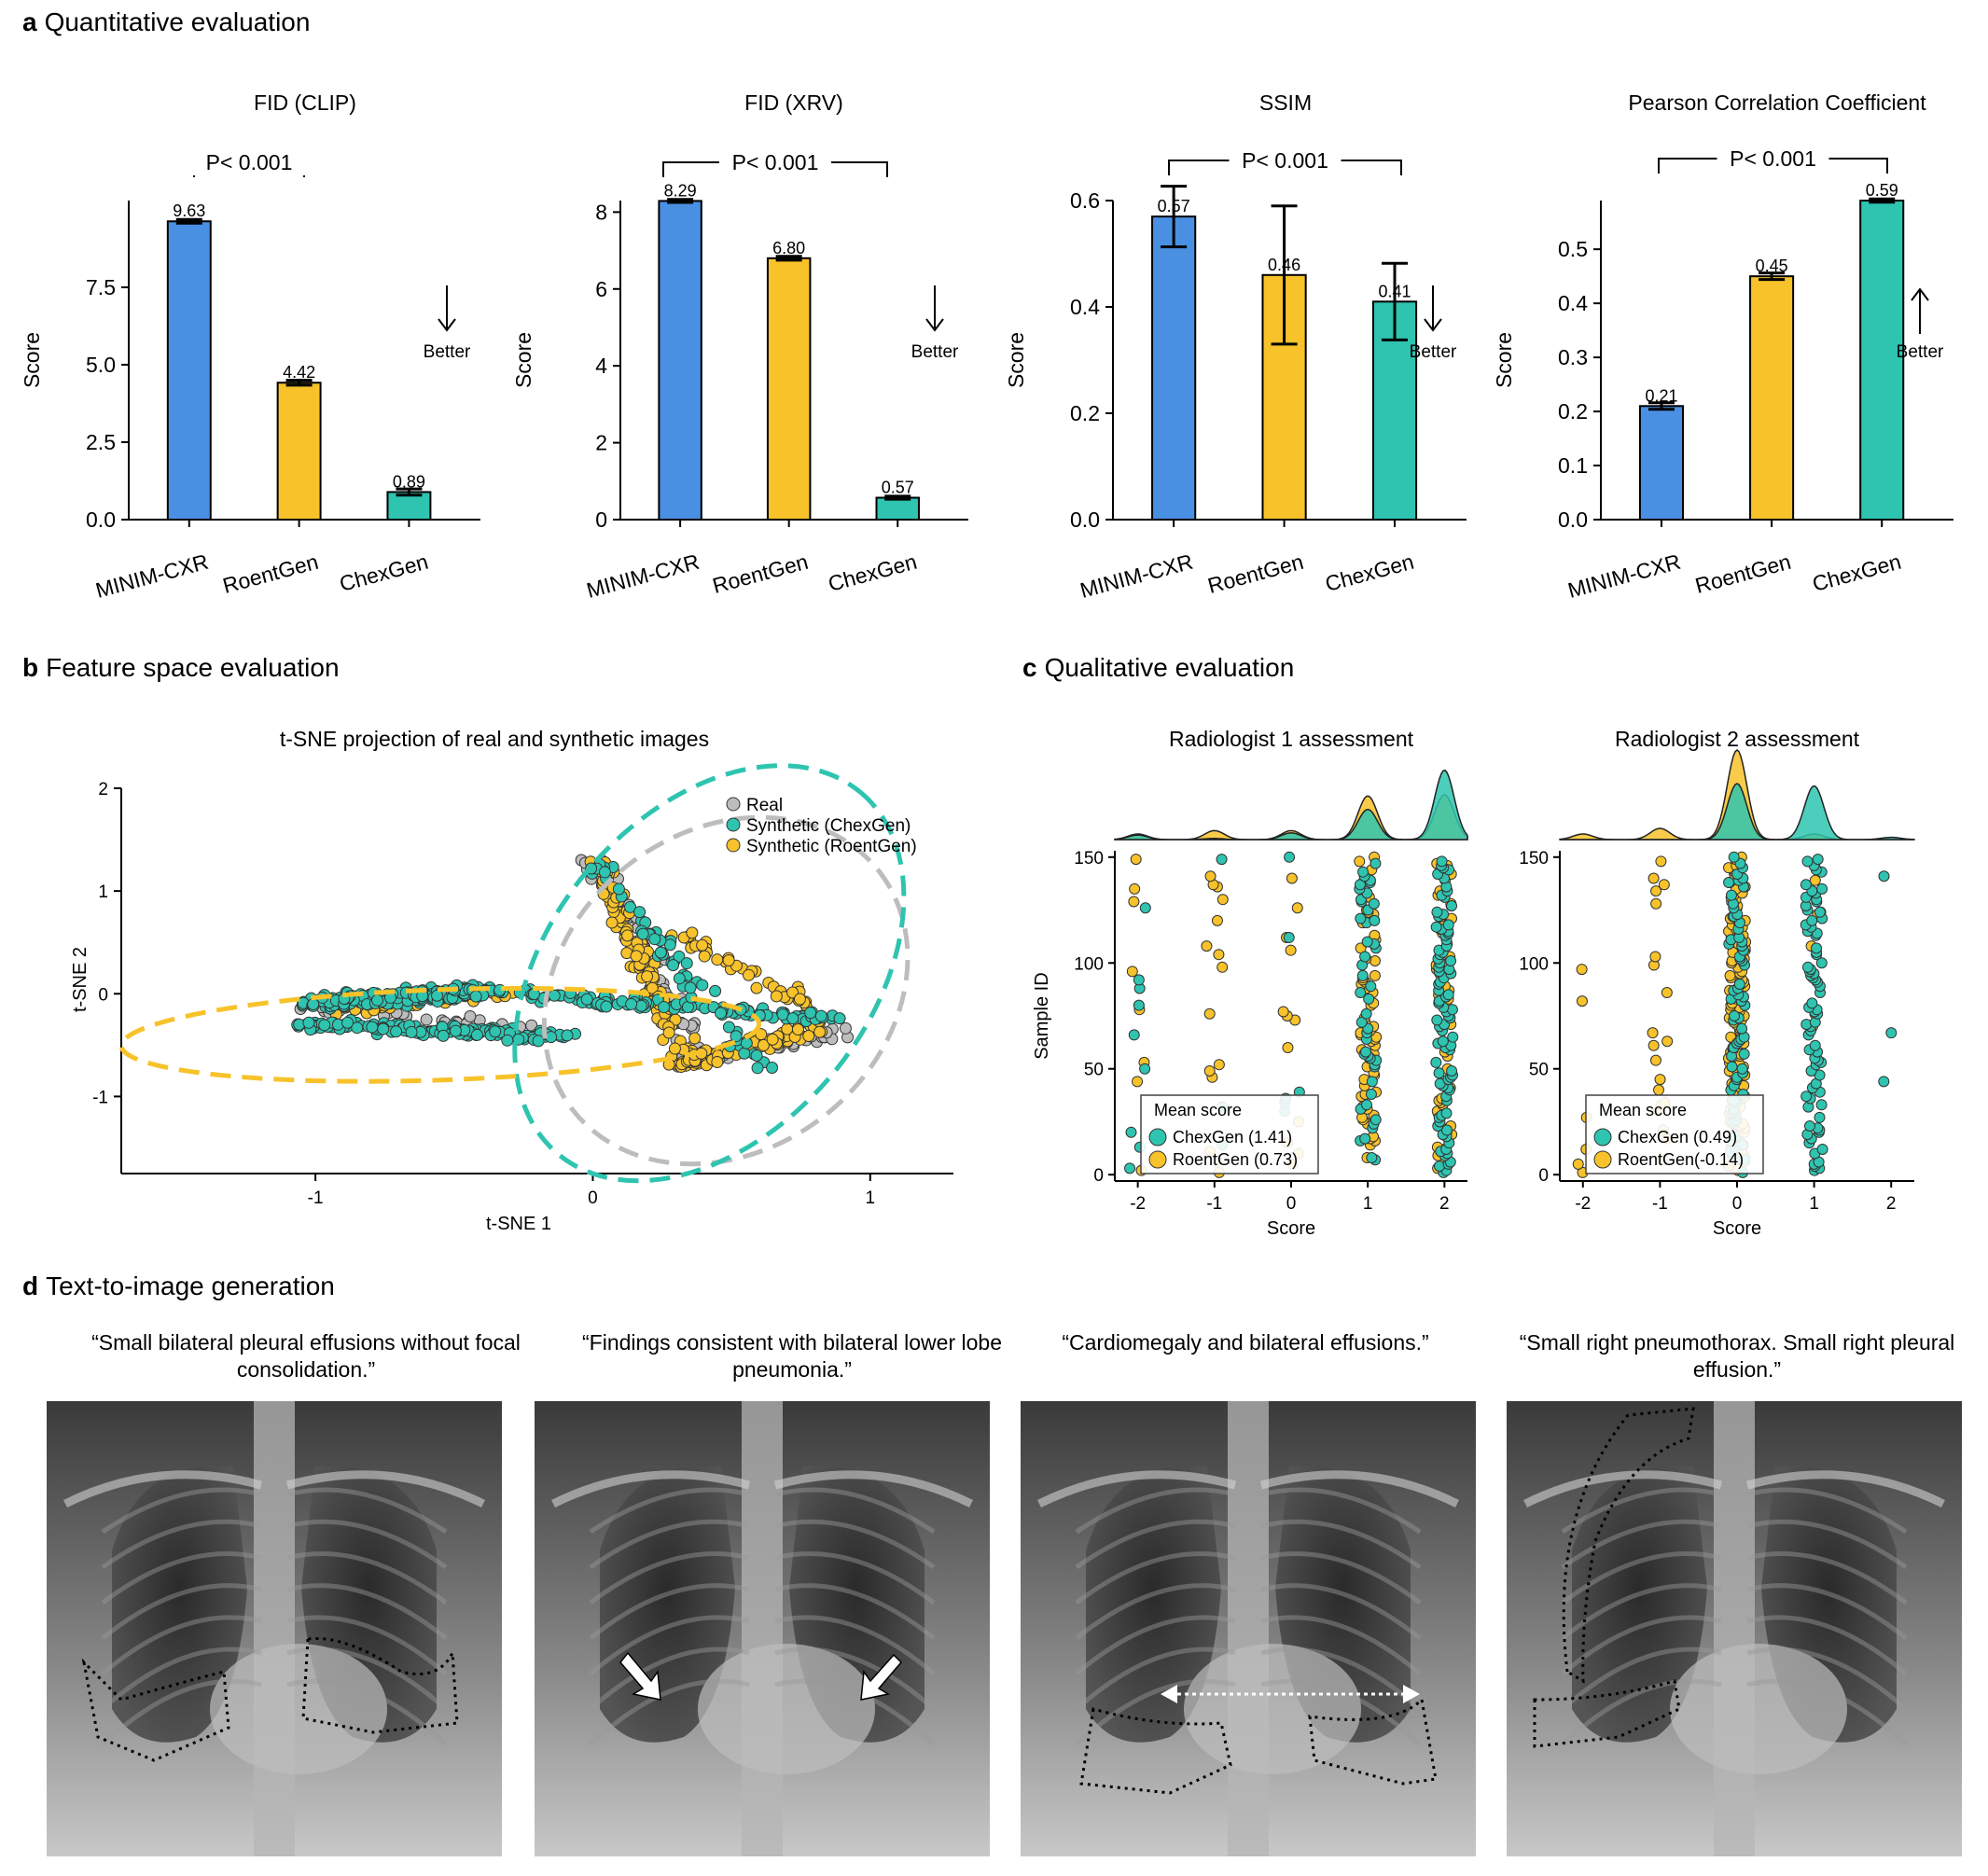 This screenshot has width=1988, height=1876. Describe the element at coordinates (1030, 667) in the screenshot. I see `panel-c-letter: c` at that location.